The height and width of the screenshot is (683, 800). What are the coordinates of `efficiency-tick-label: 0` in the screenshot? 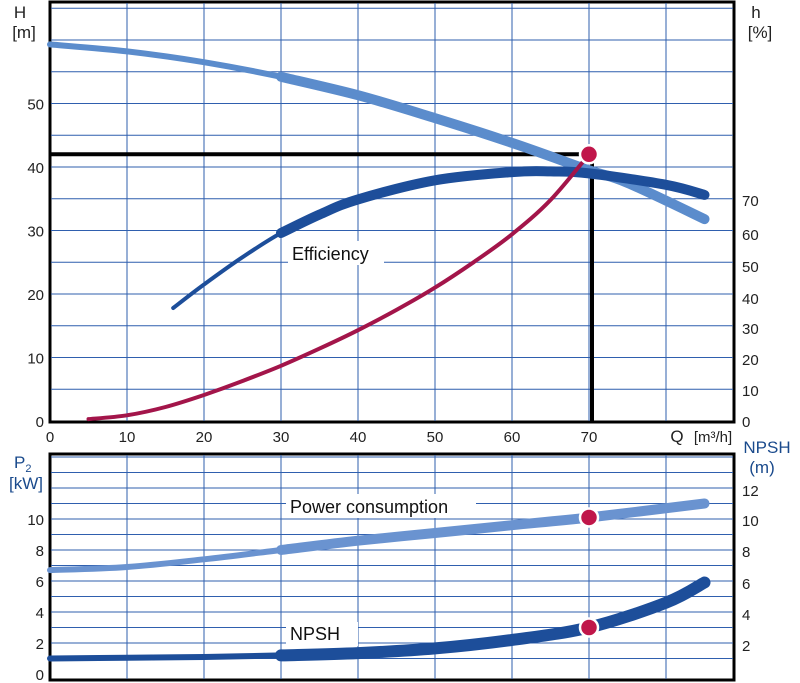 It's located at (746, 422).